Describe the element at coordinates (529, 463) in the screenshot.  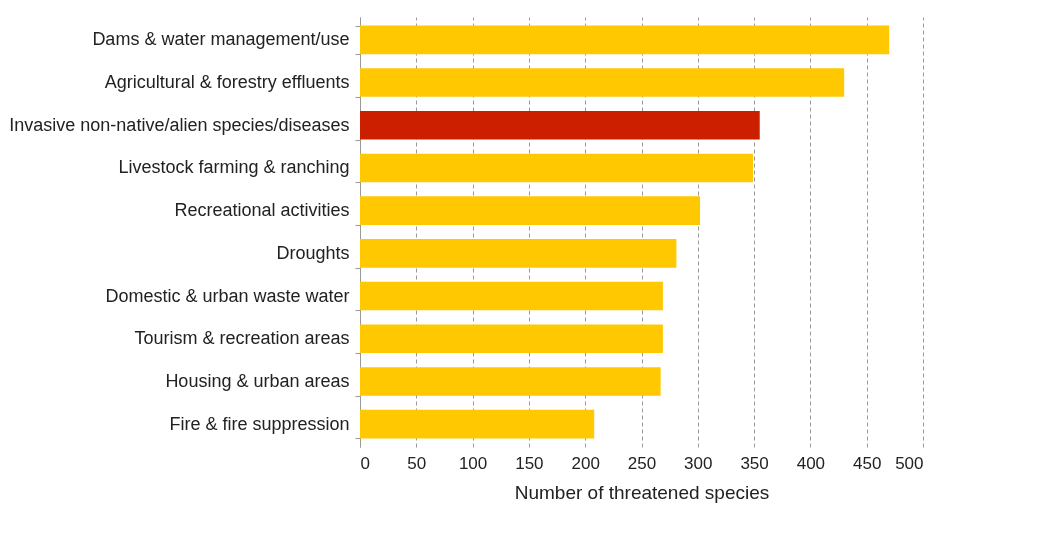
I see `x-tick-label: 150` at that location.